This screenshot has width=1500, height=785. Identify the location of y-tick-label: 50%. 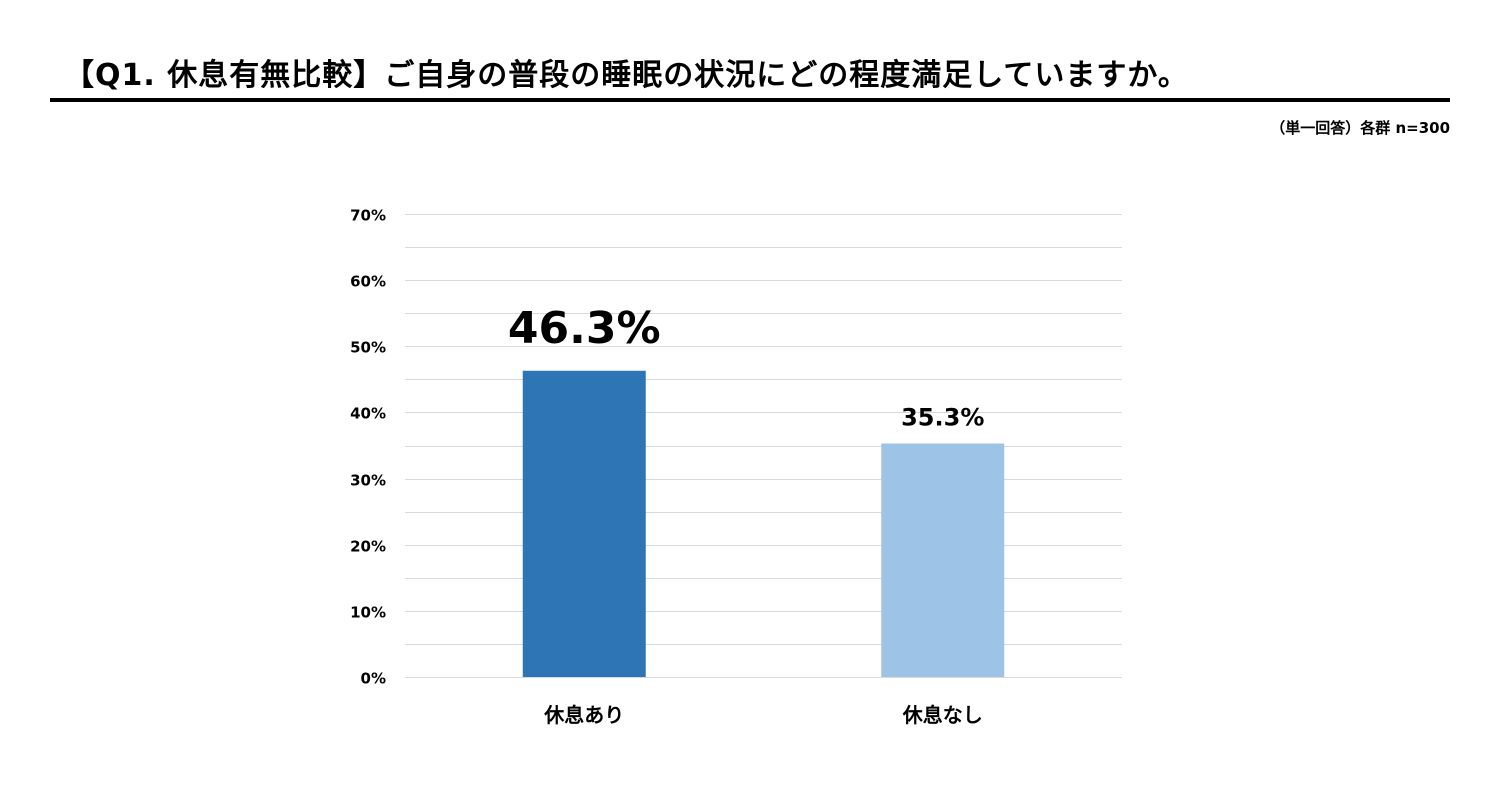
(368, 348).